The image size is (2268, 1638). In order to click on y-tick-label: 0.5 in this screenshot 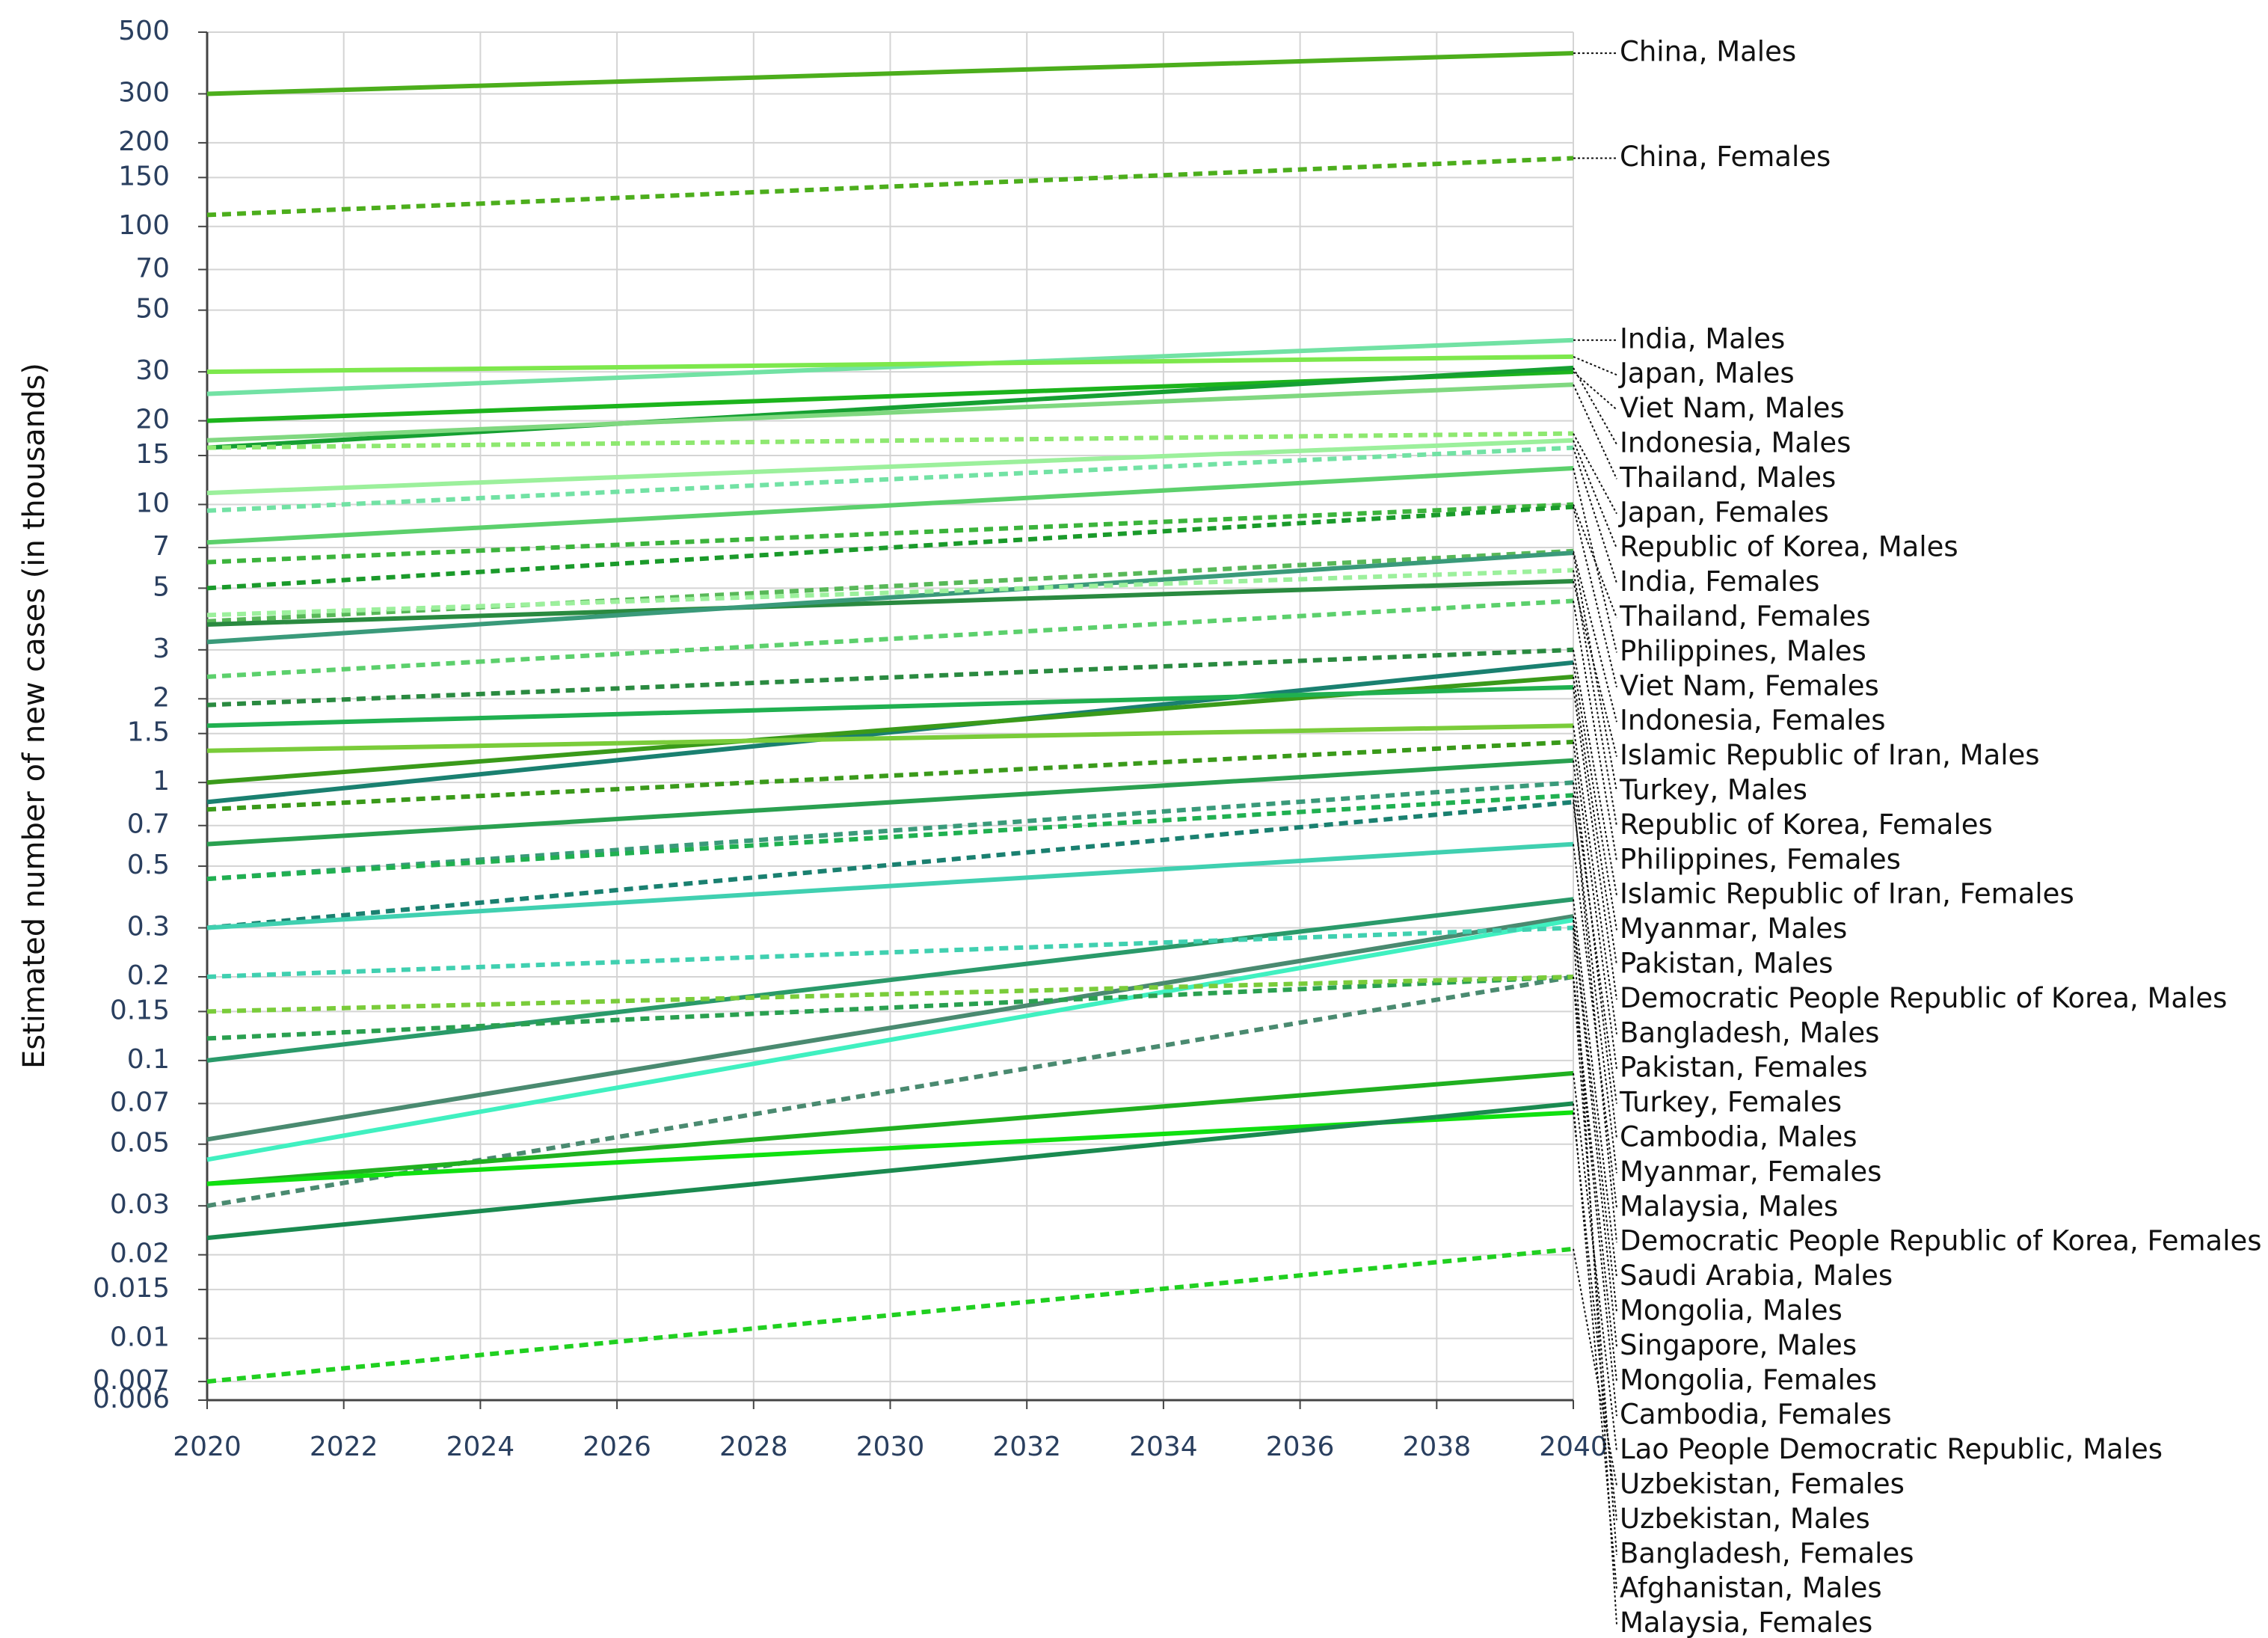, I will do `click(148, 865)`.